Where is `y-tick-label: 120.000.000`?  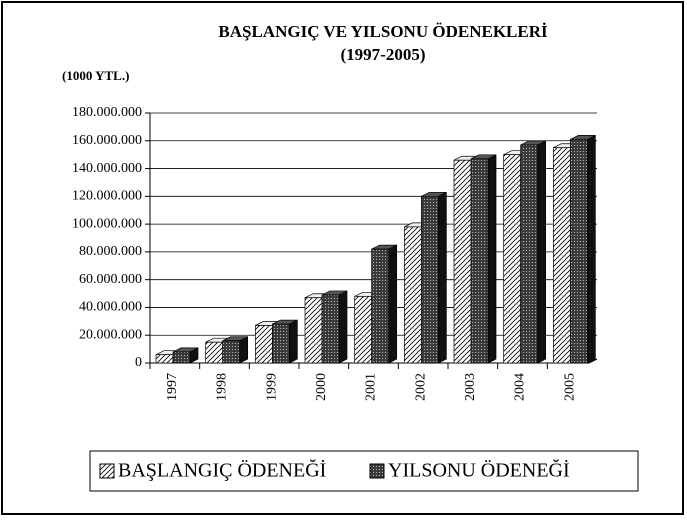 y-tick-label: 120.000.000 is located at coordinates (107, 196).